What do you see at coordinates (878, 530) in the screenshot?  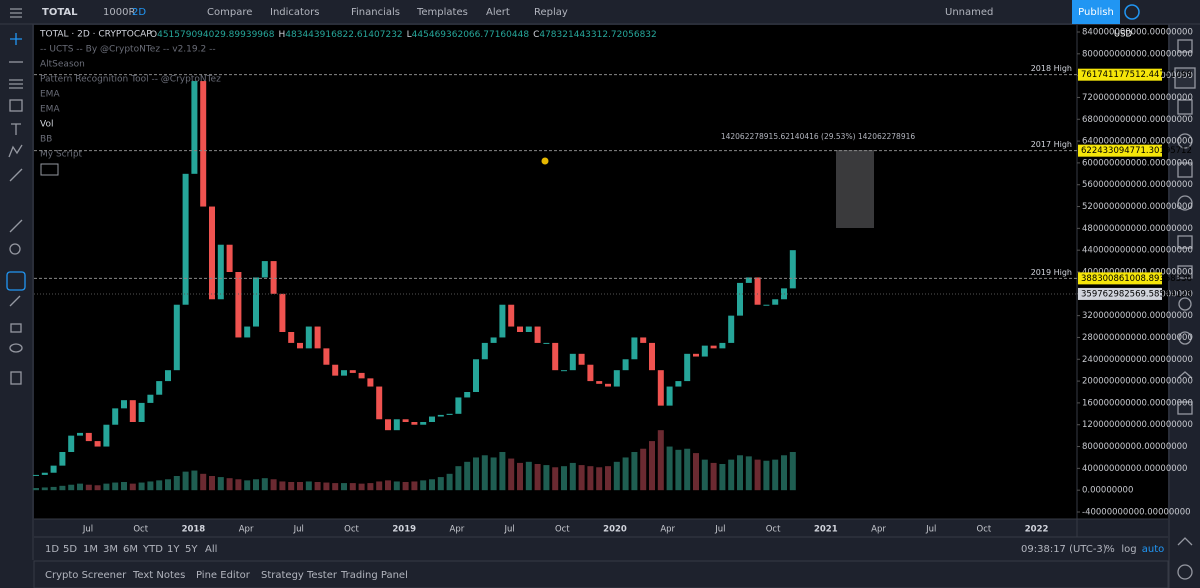 I see `x-tick-label: Apr` at bounding box center [878, 530].